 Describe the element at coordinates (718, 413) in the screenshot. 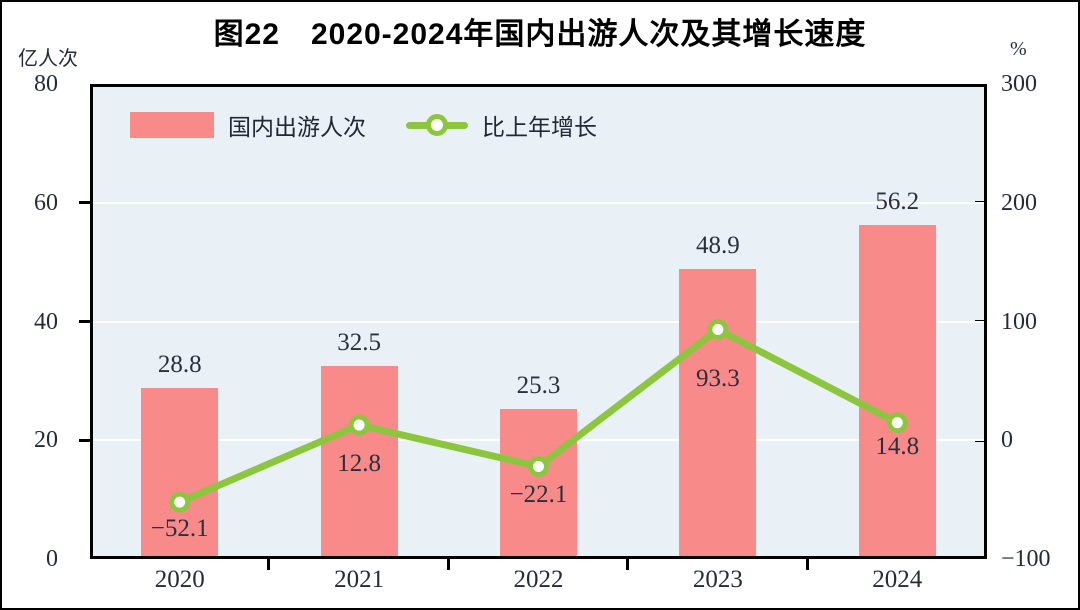

I see `bar-2023` at that location.